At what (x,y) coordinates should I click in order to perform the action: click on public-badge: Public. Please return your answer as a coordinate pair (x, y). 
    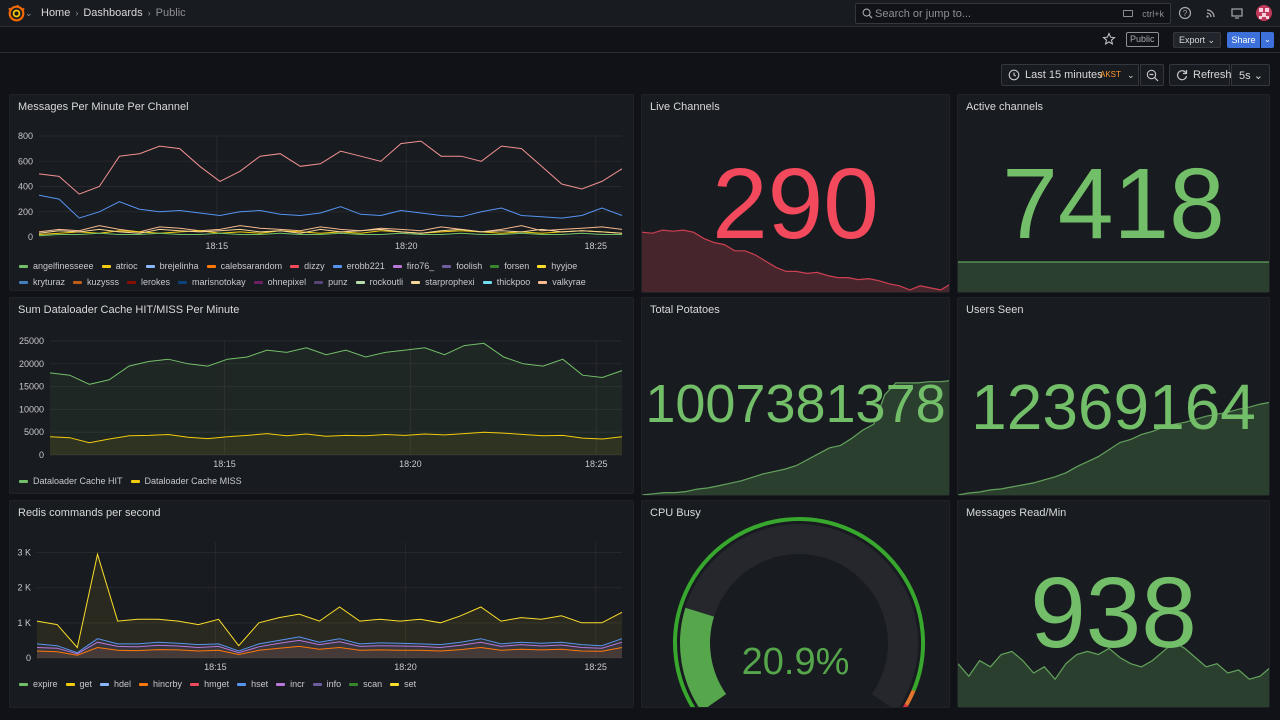
    Looking at the image, I should click on (1142, 39).